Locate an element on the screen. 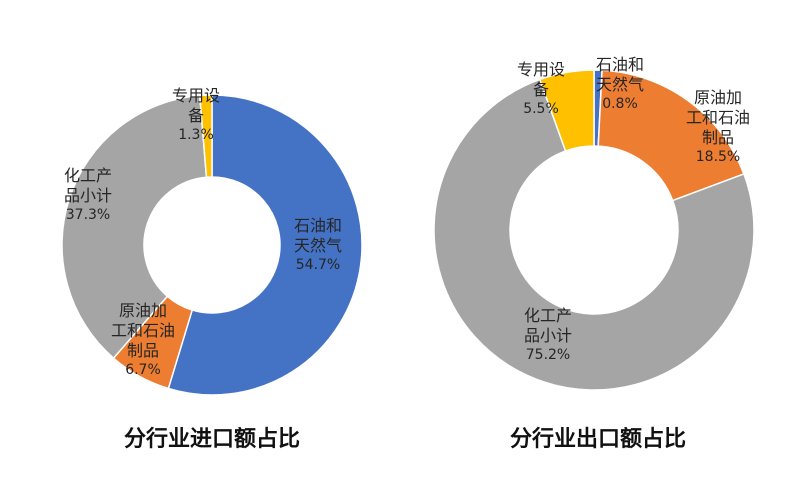  slice-percent-label: 6.7% is located at coordinates (143, 370).